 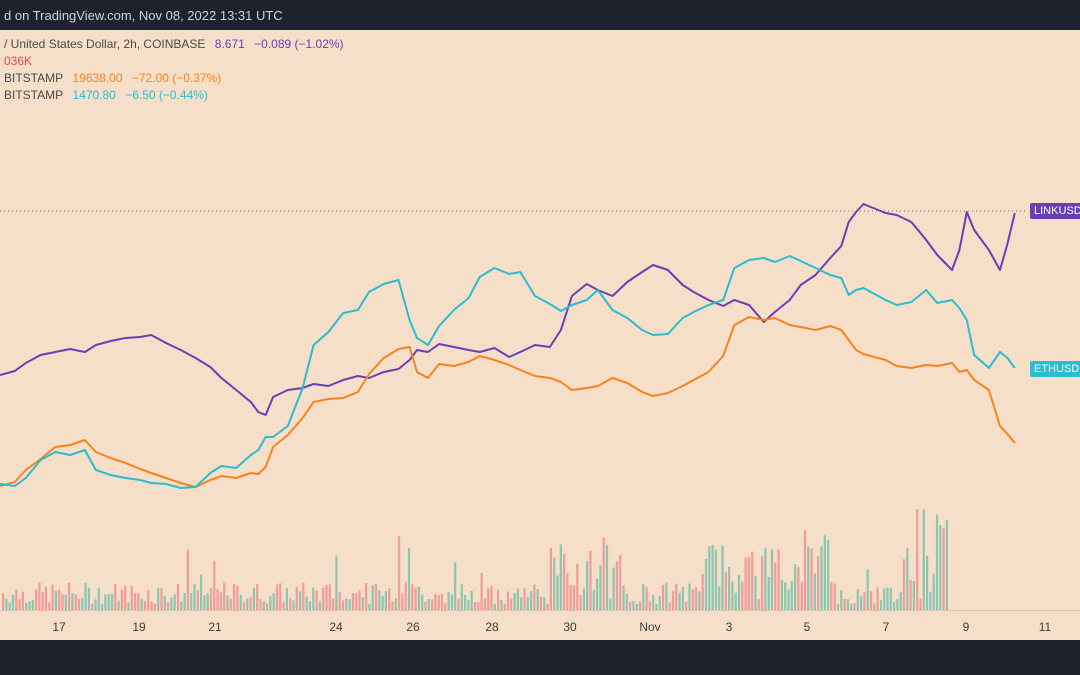 I want to click on legend-row-btc: BITSTAMP 19638.00 −72.00 (−0.37%), so click(x=115, y=78).